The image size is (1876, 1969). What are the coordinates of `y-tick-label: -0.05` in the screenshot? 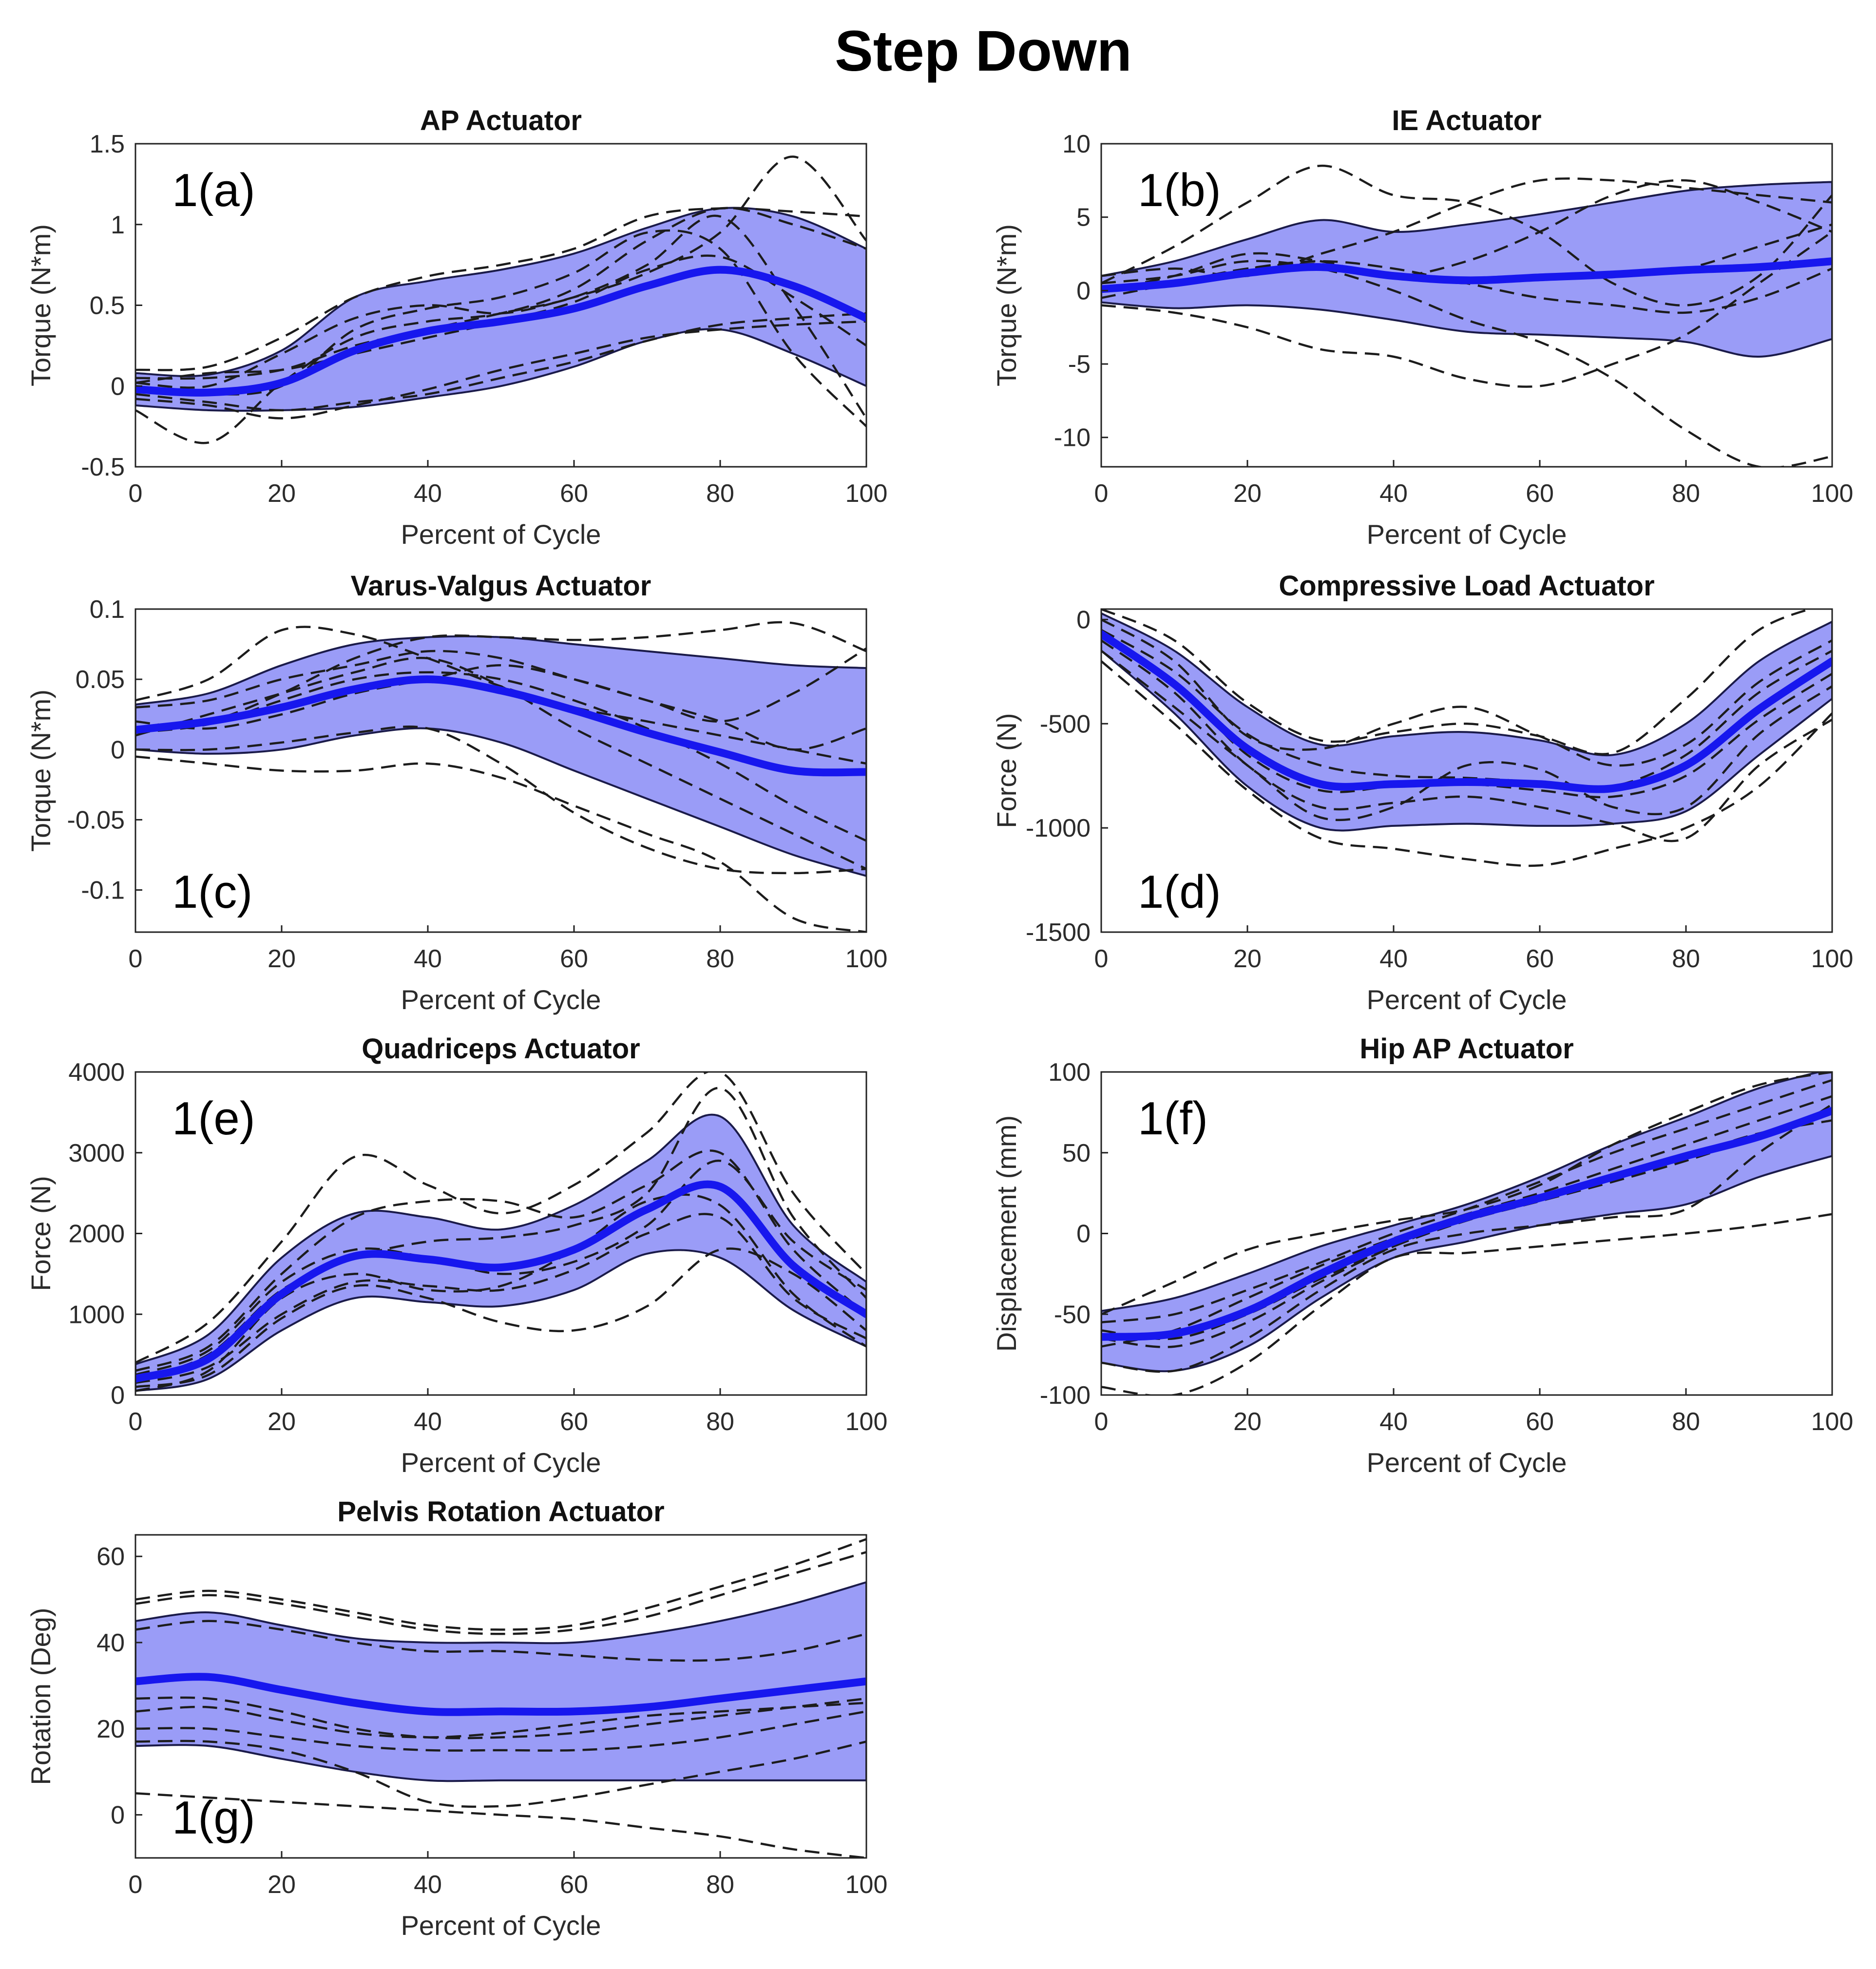 It's located at (96, 820).